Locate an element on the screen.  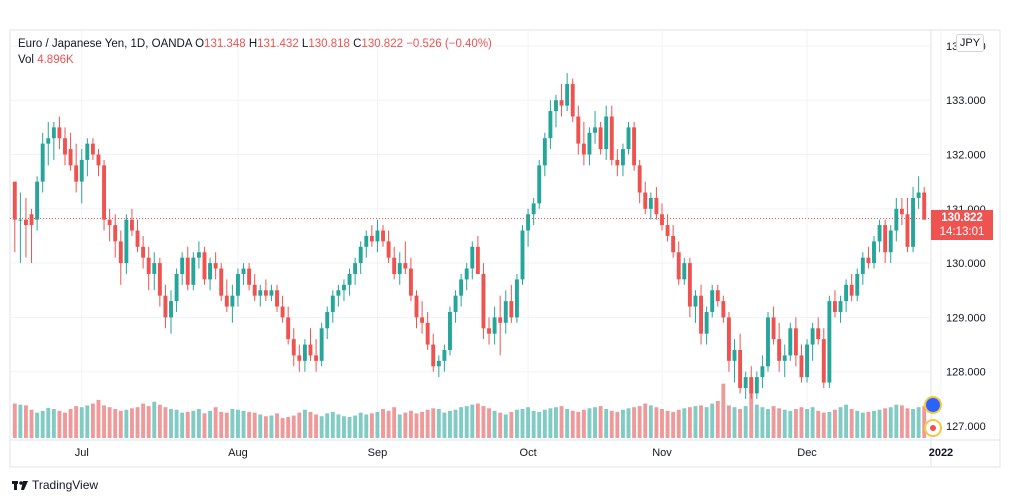
time-axis: Jul Aug Sep Oct Nov Dec 2022 is located at coordinates (514, 453).